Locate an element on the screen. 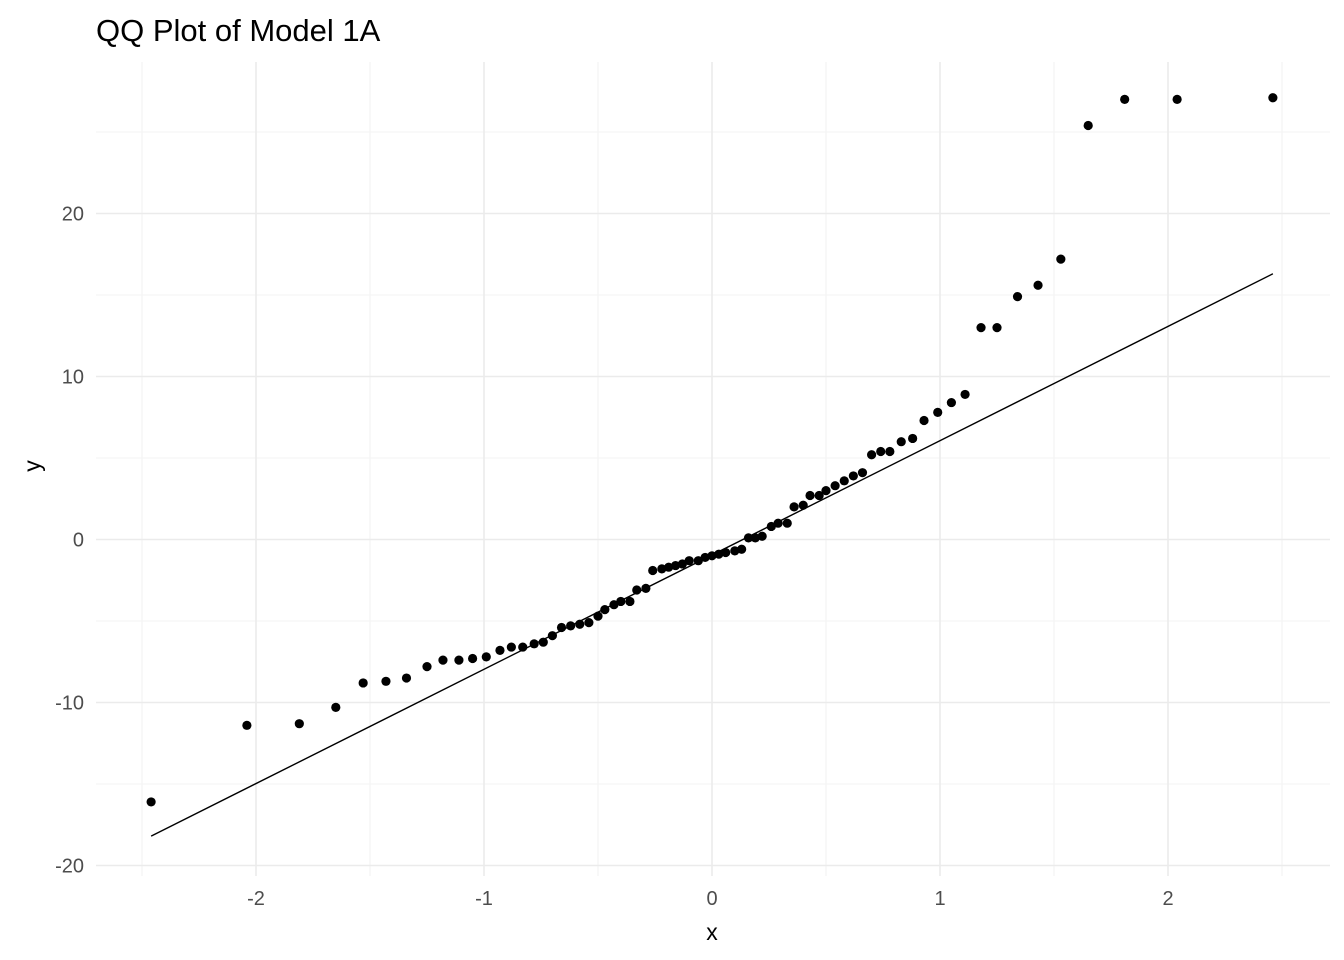 The width and height of the screenshot is (1344, 960). y-tick-label: 10 is located at coordinates (73, 378).